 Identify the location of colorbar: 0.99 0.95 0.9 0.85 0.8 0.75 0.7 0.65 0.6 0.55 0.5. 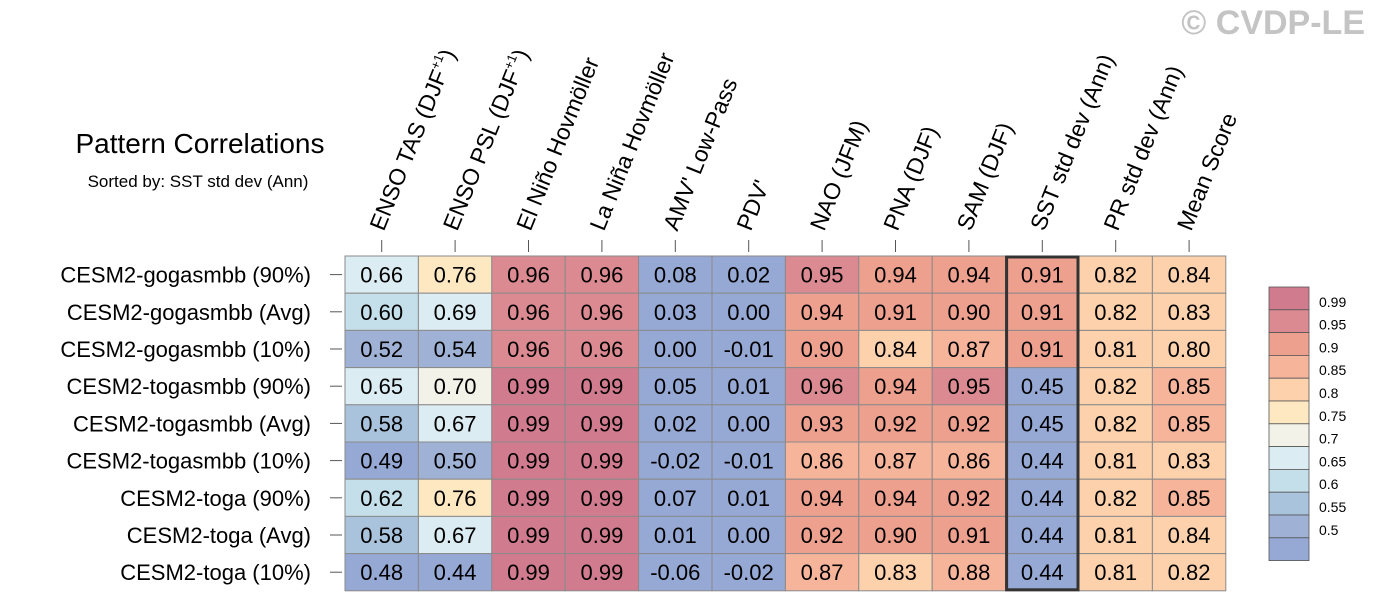
(1307, 423).